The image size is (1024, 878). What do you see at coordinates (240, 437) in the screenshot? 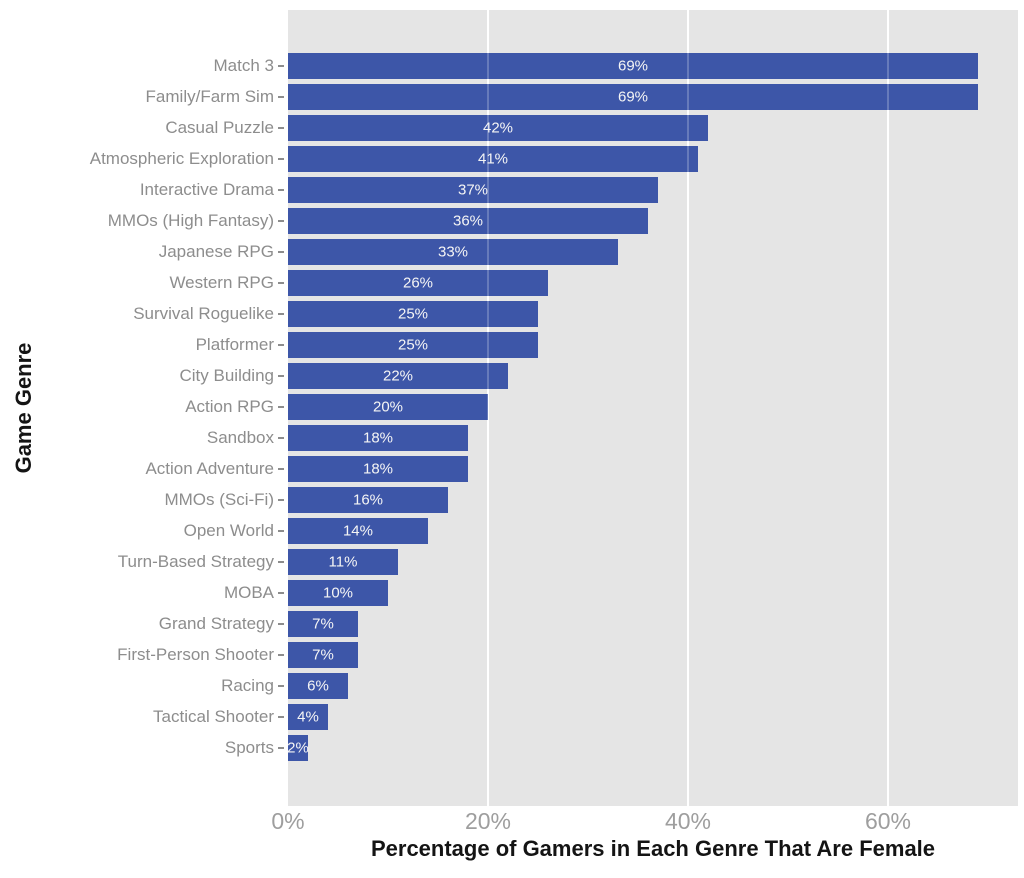
I see `category-label: Sandbox` at bounding box center [240, 437].